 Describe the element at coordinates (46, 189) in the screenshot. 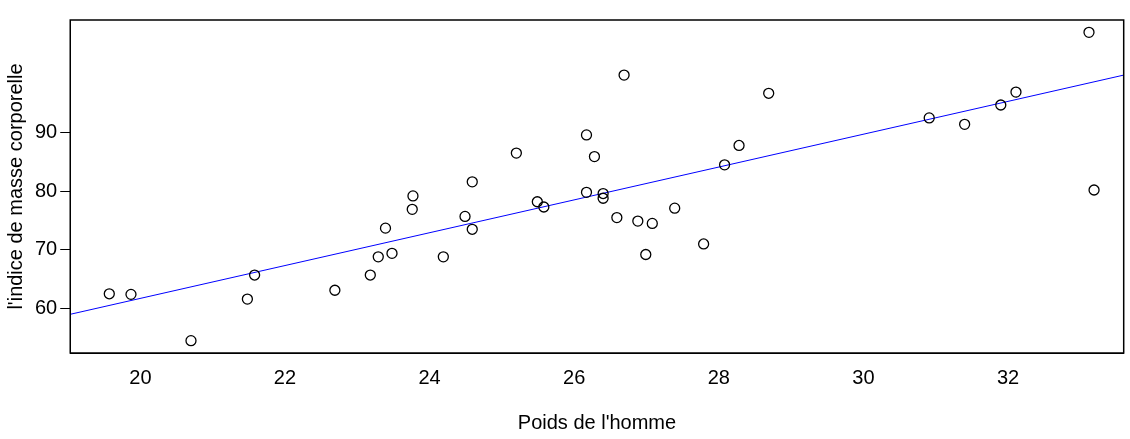

I see `y-tick-label: 80` at that location.